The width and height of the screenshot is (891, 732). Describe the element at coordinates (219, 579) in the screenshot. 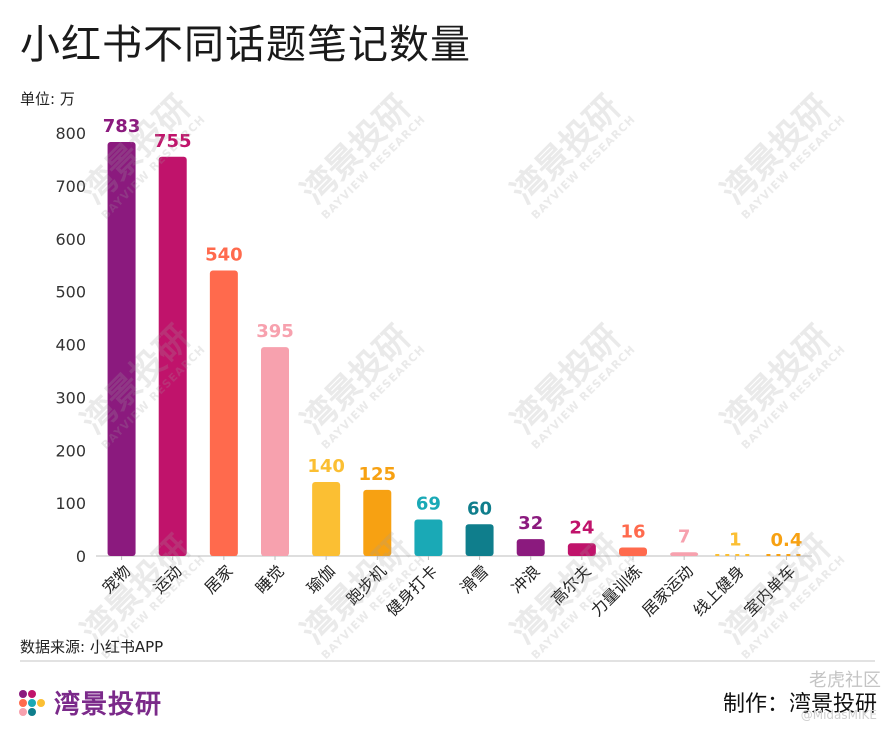

I see `x-category-label-居家: 居家` at that location.